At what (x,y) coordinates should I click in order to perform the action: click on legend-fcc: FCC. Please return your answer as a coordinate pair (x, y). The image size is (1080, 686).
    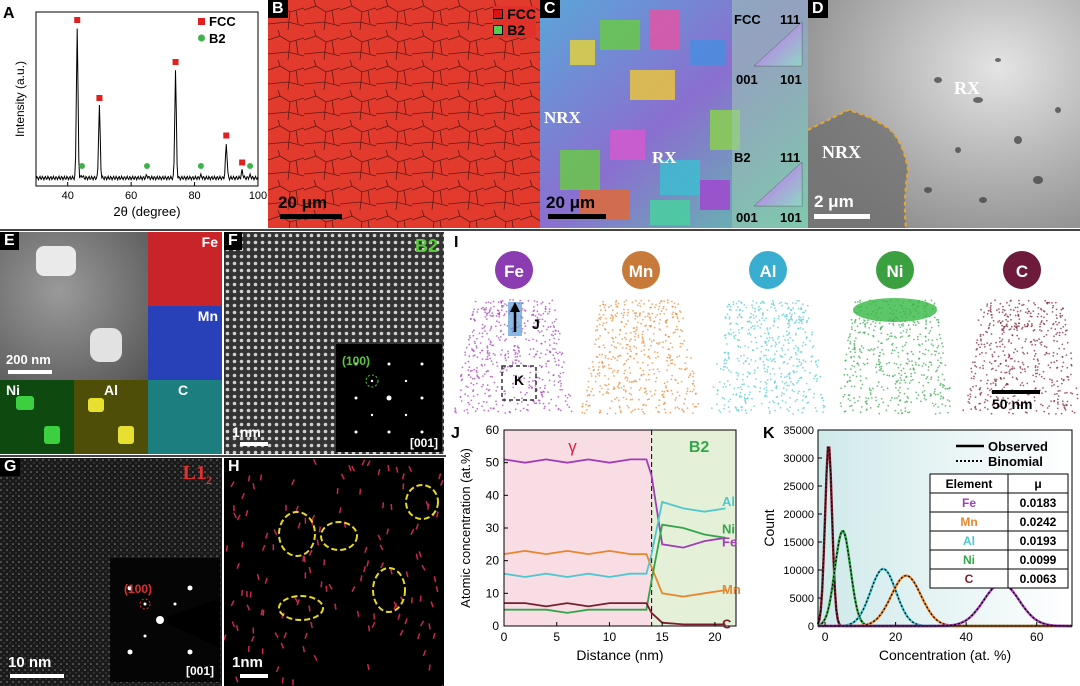
    Looking at the image, I should click on (521, 14).